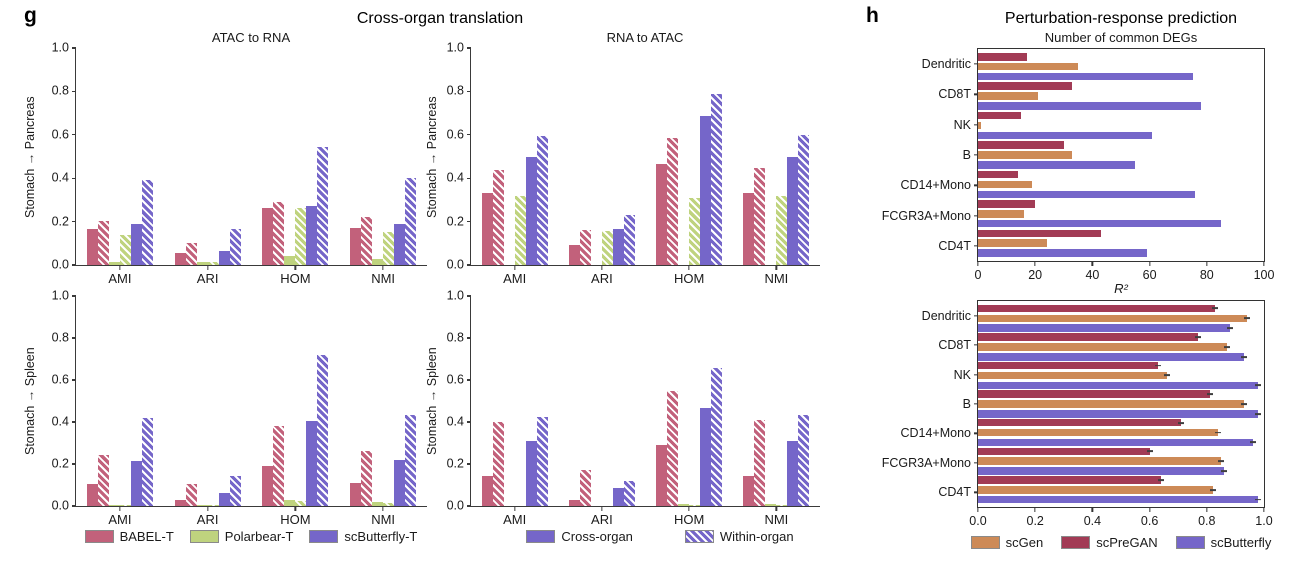 Image resolution: width=1306 pixels, height=576 pixels. What do you see at coordinates (207, 519) in the screenshot?
I see `x-category-label: ARI` at bounding box center [207, 519].